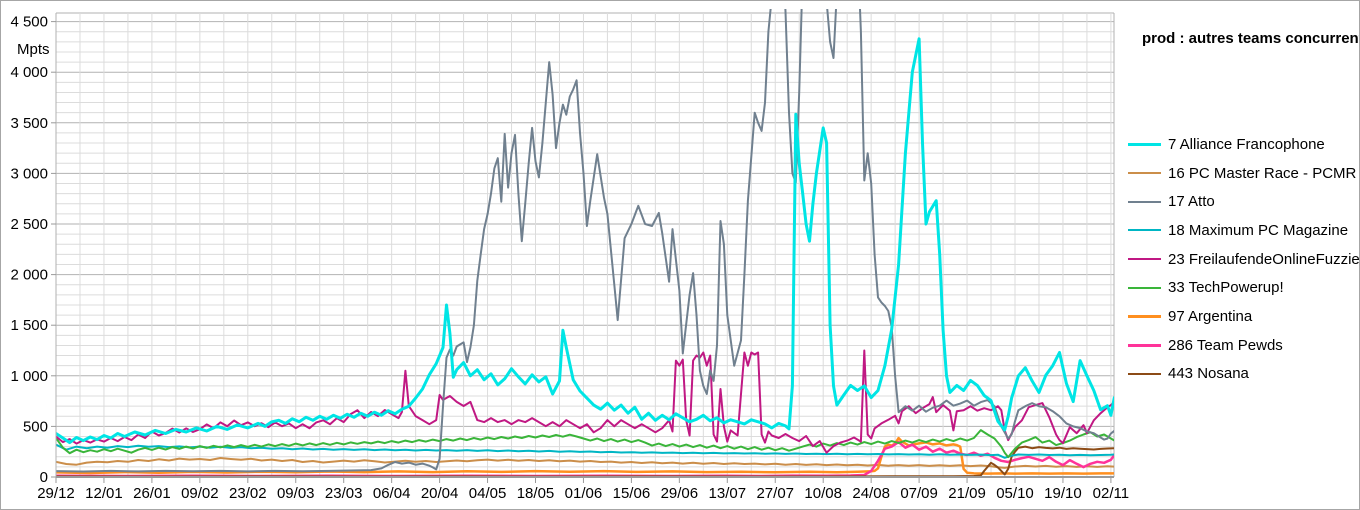  Describe the element at coordinates (775, 493) in the screenshot. I see `x-tick-label: 27/07` at that location.